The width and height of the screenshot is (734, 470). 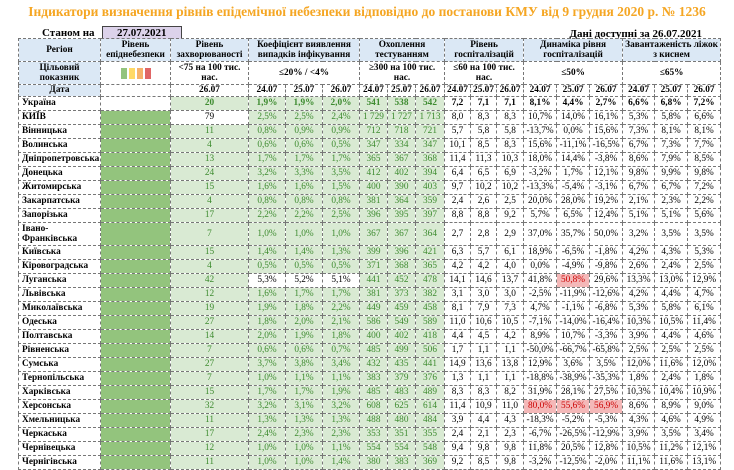 What do you see at coordinates (510, 215) in the screenshot?
I see `value-cell: 9,2` at bounding box center [510, 215].